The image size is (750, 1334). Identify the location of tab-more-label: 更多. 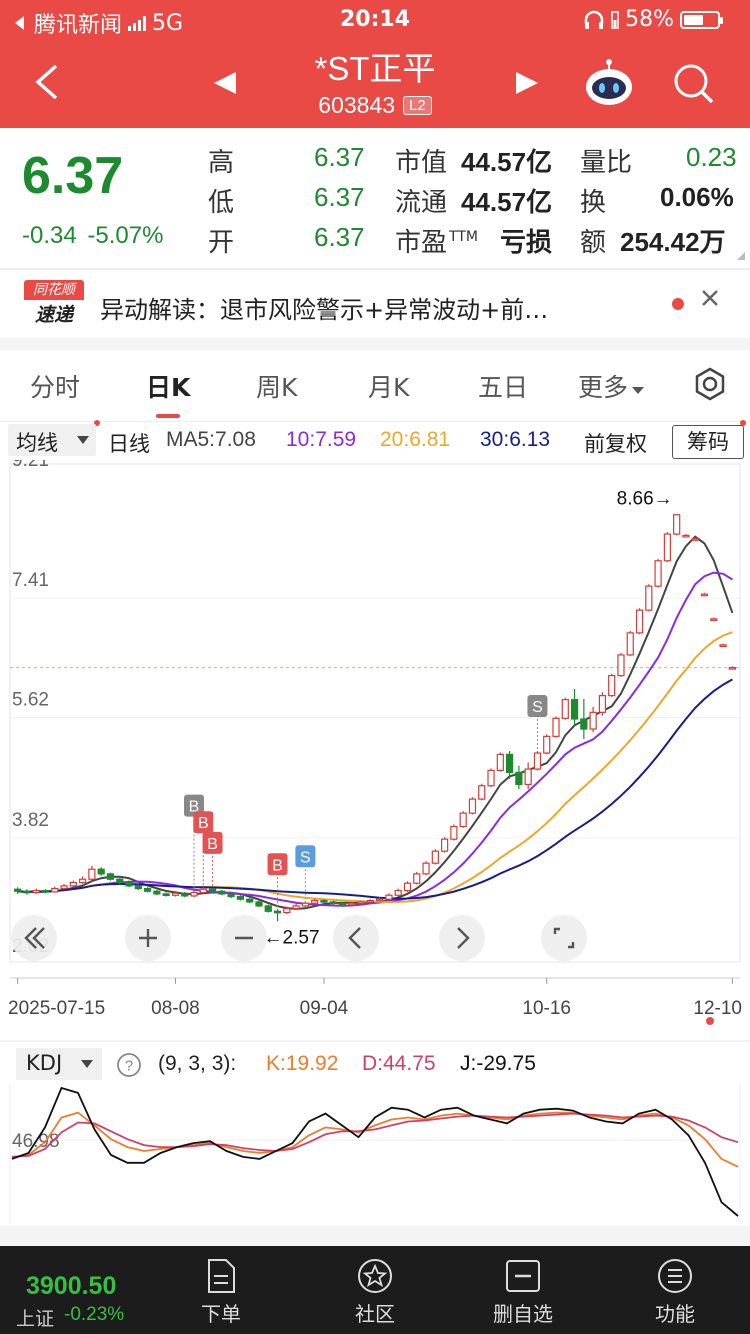
(603, 387).